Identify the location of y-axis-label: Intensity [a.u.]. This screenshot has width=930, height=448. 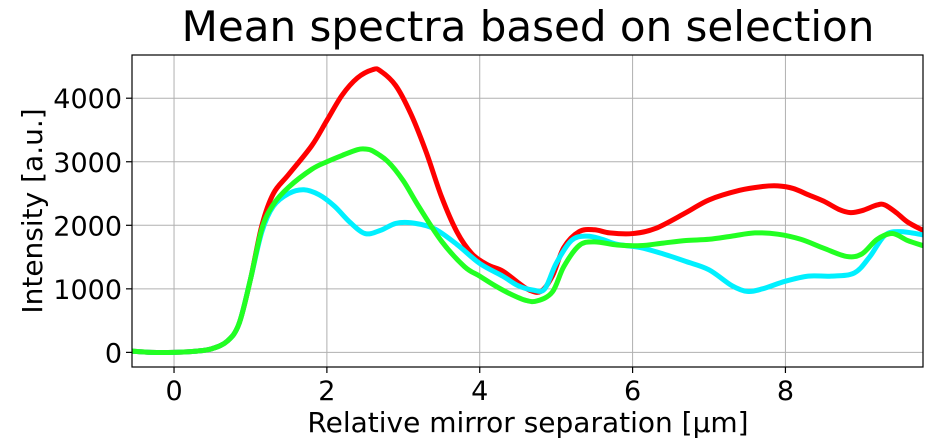
(32, 210).